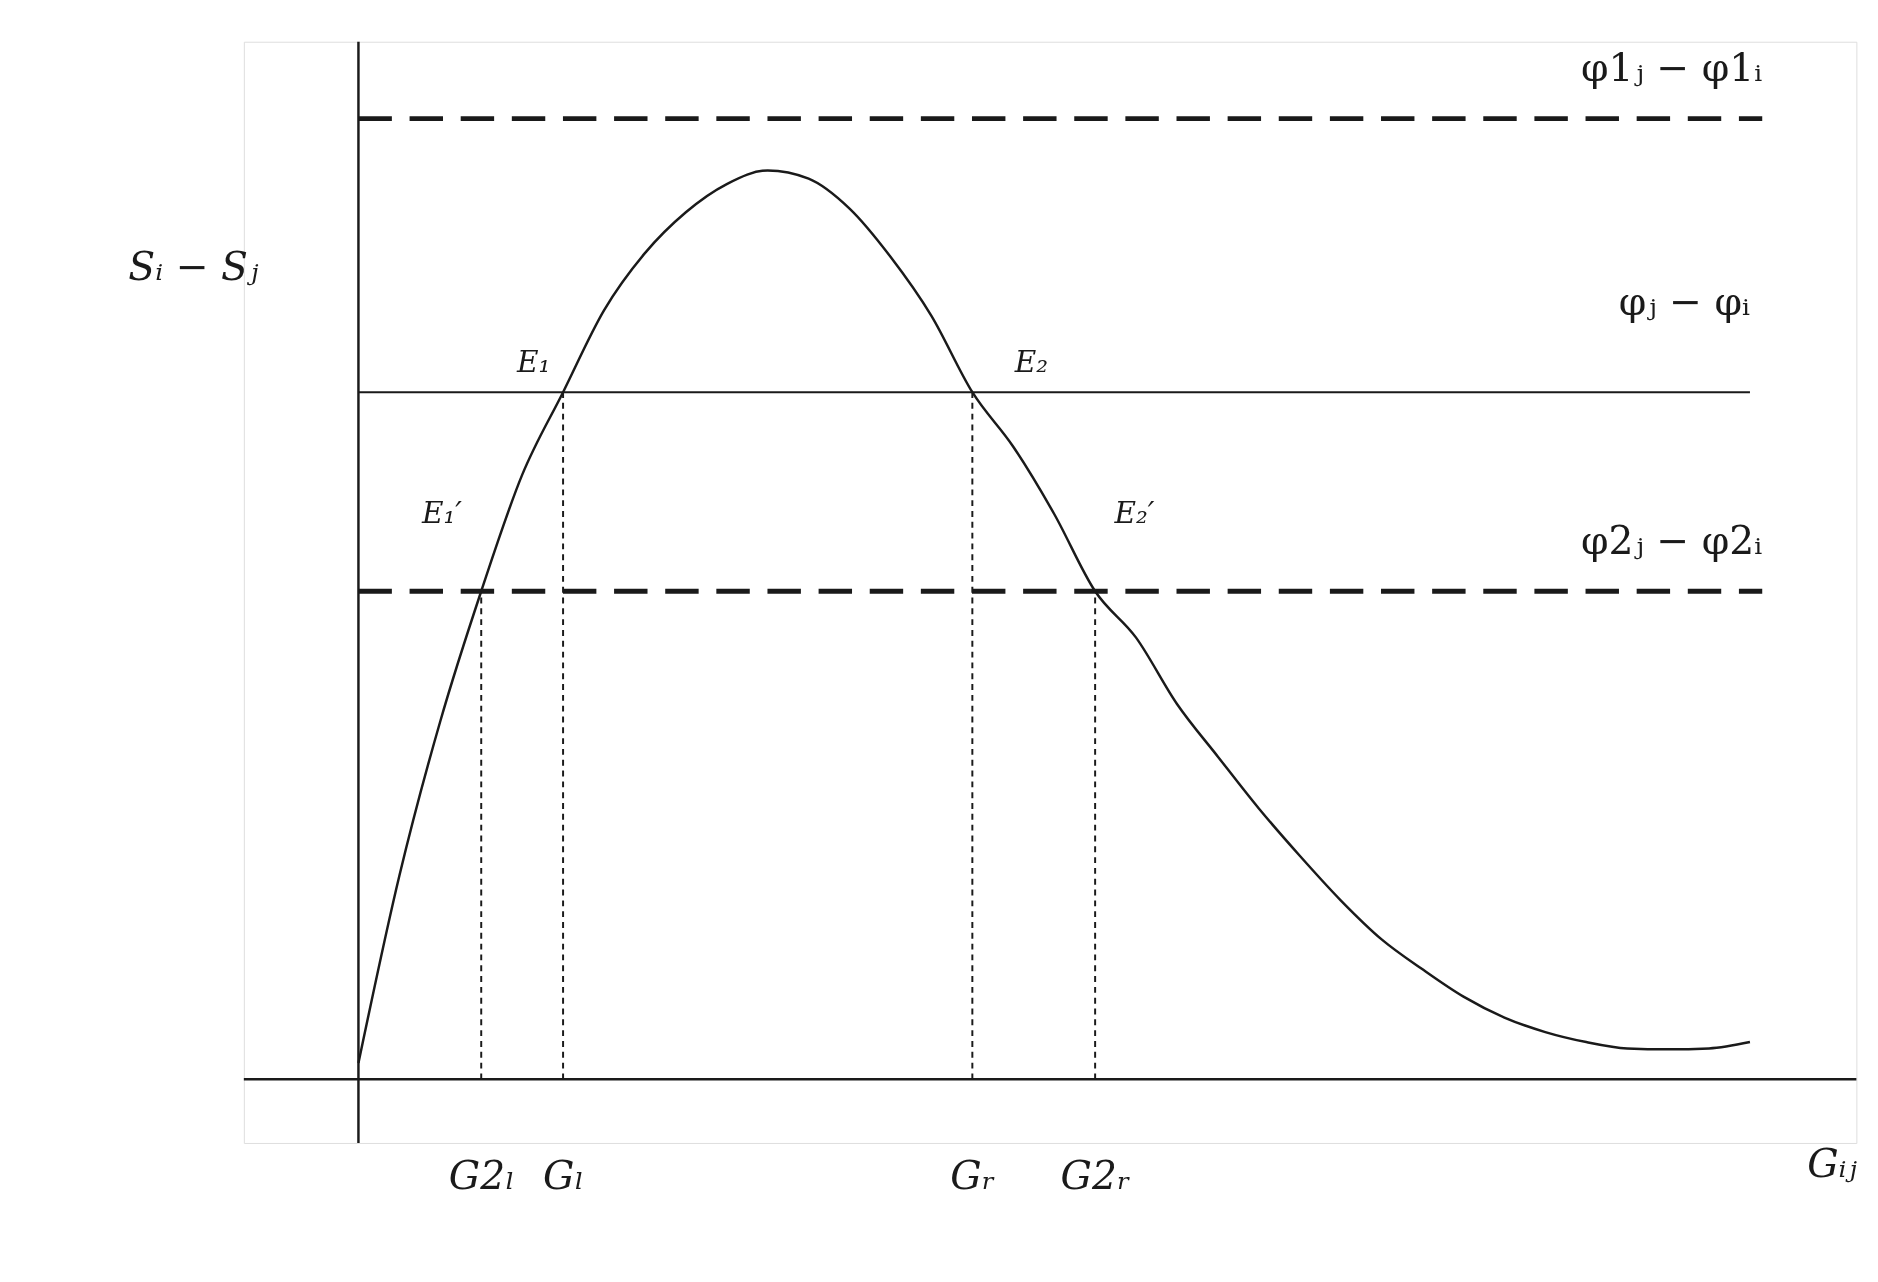 This screenshot has width=1878, height=1282. I want to click on annotation: E₂, so click(1031, 361).